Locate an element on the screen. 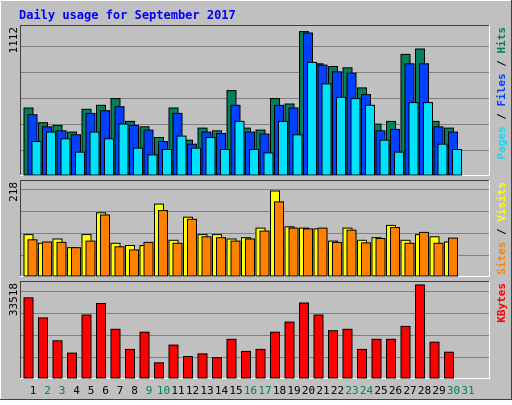 Image resolution: width=512 pixels, height=405 pixels. x-tick-day-15: 15 is located at coordinates (235, 390).